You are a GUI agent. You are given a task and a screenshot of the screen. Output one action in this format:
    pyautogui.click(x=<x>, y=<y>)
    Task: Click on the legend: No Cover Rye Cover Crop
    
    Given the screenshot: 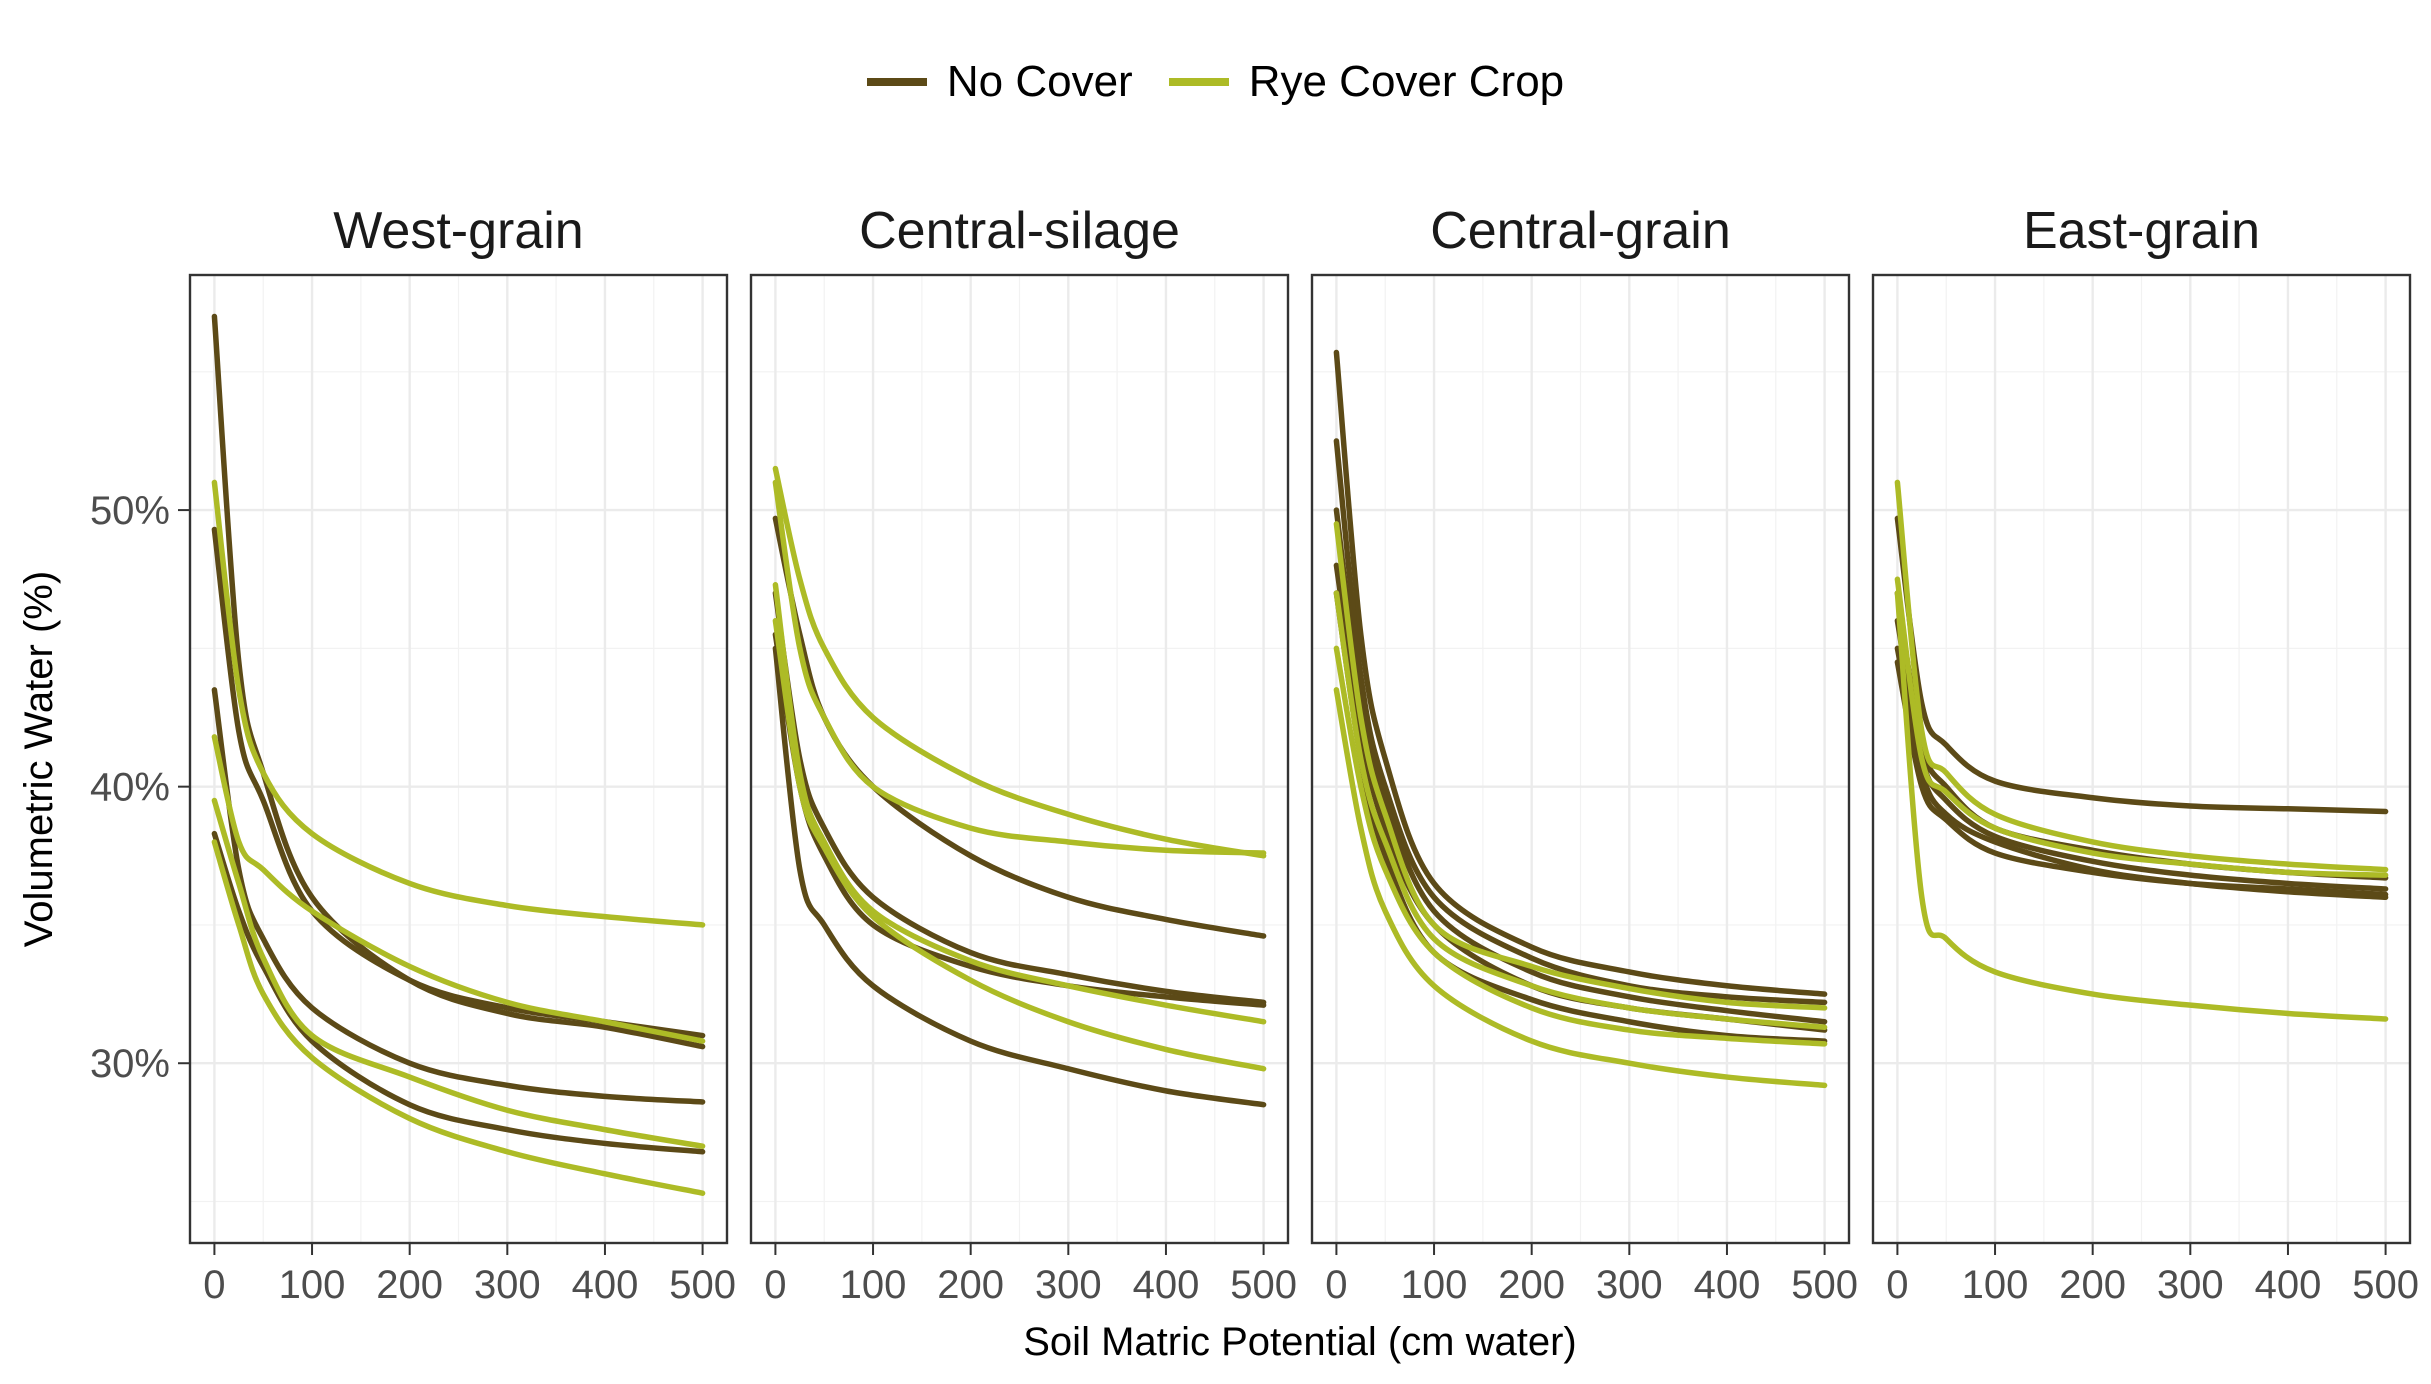 What is the action you would take?
    pyautogui.click(x=1215, y=82)
    